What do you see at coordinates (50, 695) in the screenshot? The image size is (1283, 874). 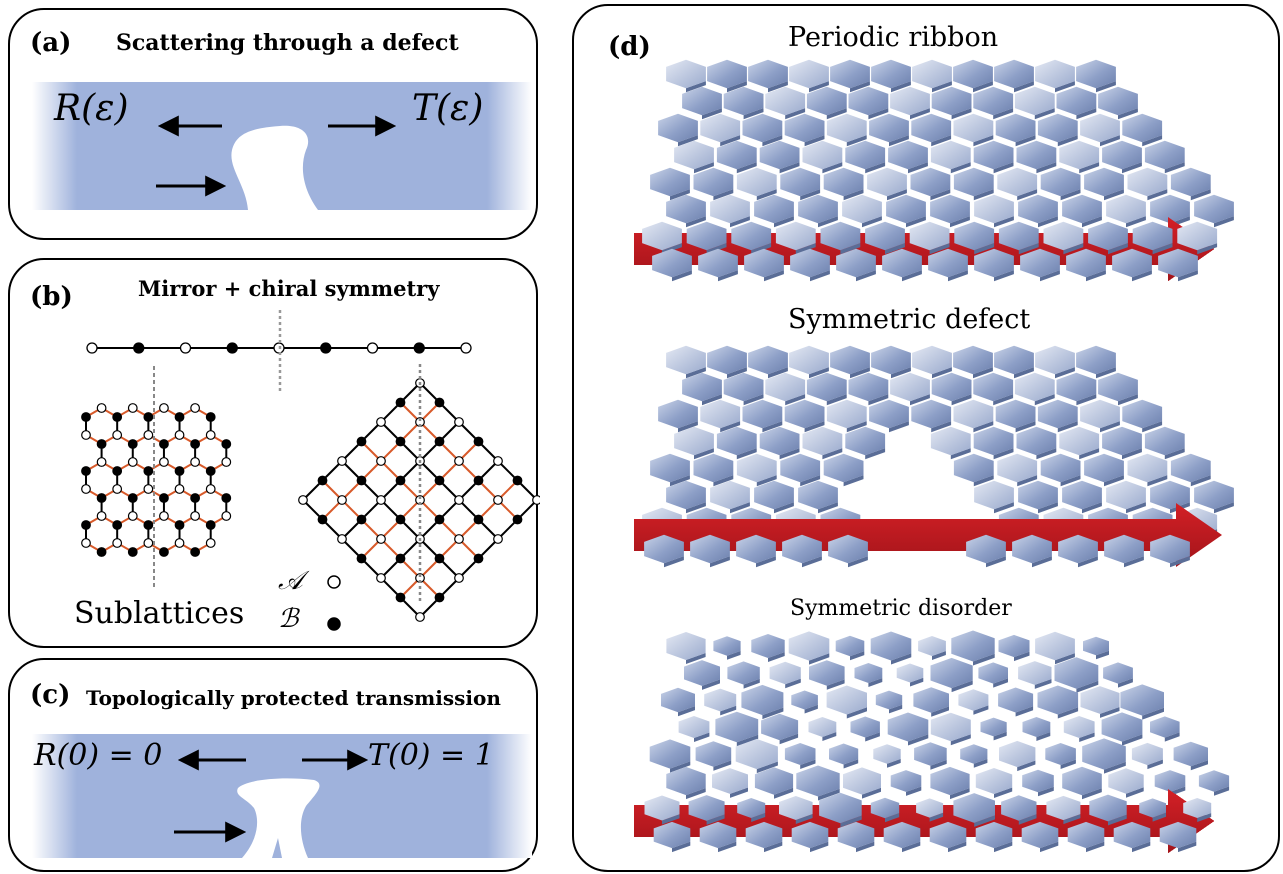 I see `panel-c-label: (c)` at bounding box center [50, 695].